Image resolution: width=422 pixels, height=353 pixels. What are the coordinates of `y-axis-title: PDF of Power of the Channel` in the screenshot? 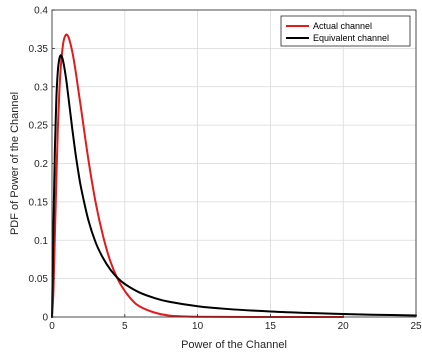 It's located at (15, 163).